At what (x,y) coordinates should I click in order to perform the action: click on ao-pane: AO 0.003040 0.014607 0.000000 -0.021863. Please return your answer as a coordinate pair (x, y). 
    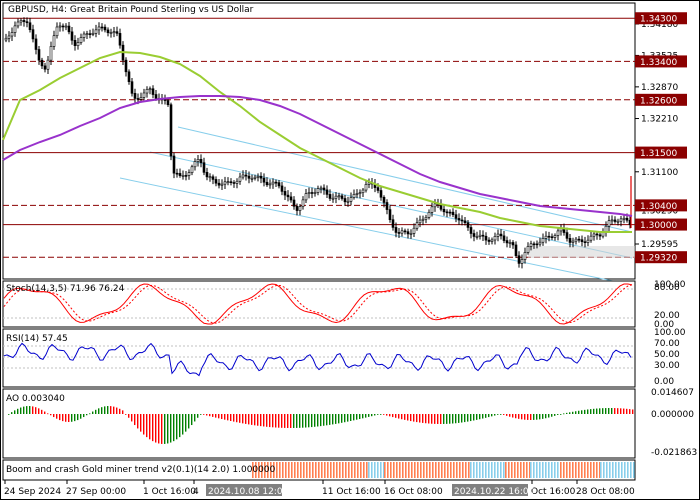
    Looking at the image, I should click on (349, 423).